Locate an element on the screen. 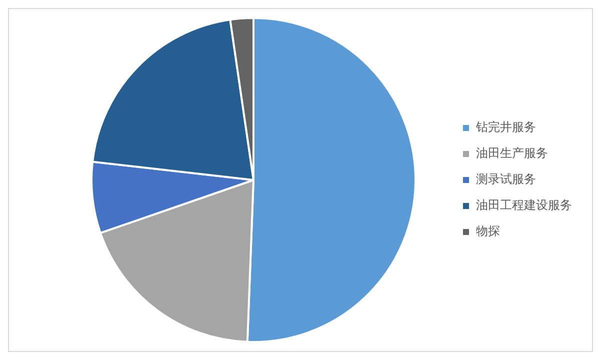 The height and width of the screenshot is (360, 601). legend-label: 测录试服务 is located at coordinates (506, 179).